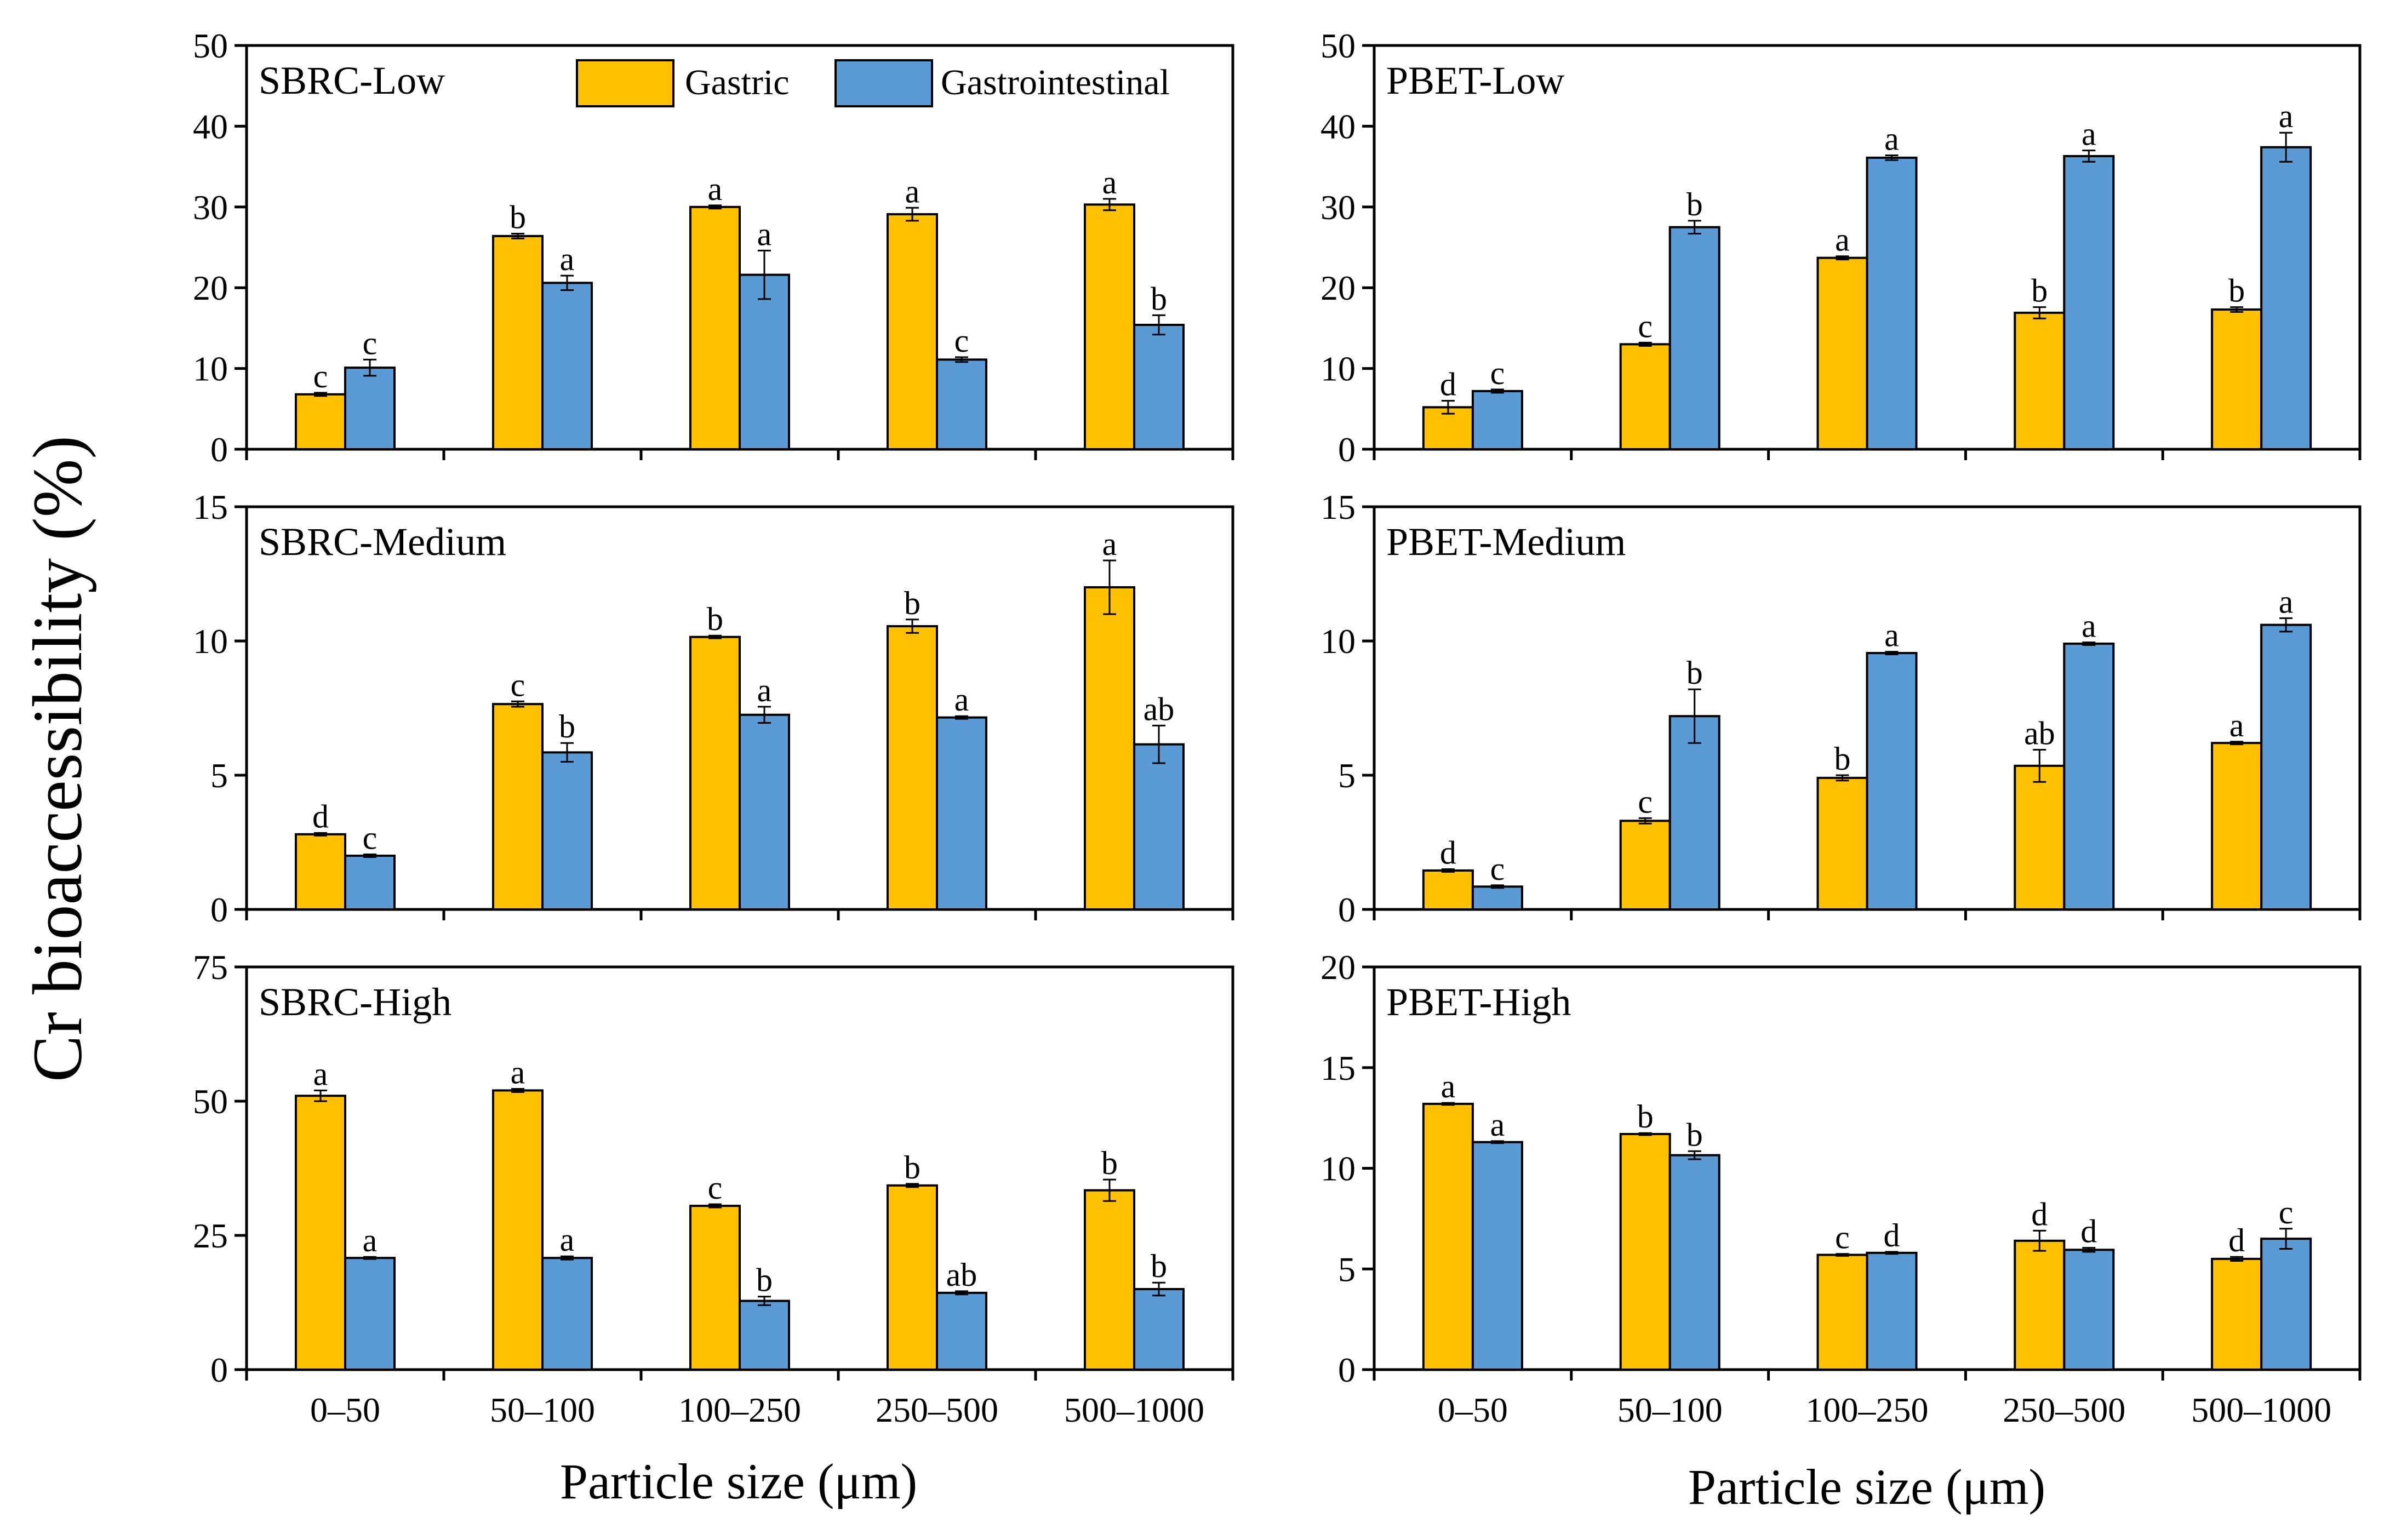 The height and width of the screenshot is (1540, 2384). What do you see at coordinates (1843, 1238) in the screenshot?
I see `pbet-high-sig-label-0-2: c` at bounding box center [1843, 1238].